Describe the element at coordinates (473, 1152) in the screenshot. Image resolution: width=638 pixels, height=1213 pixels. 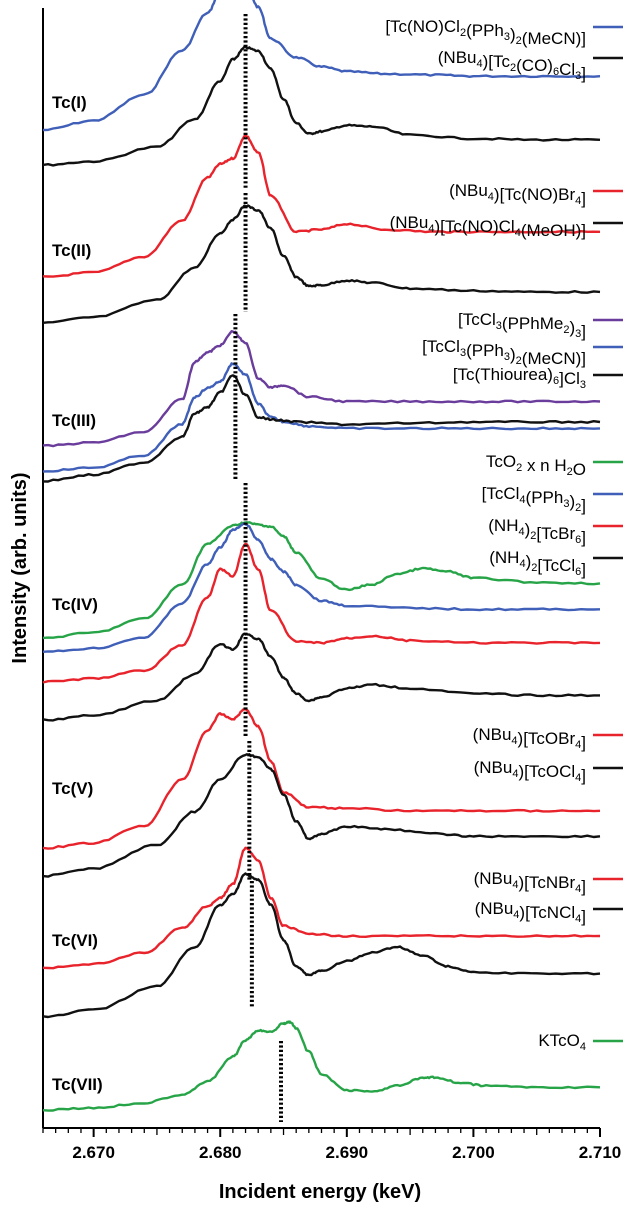
I see `x-tick-label: 2.700` at that location.